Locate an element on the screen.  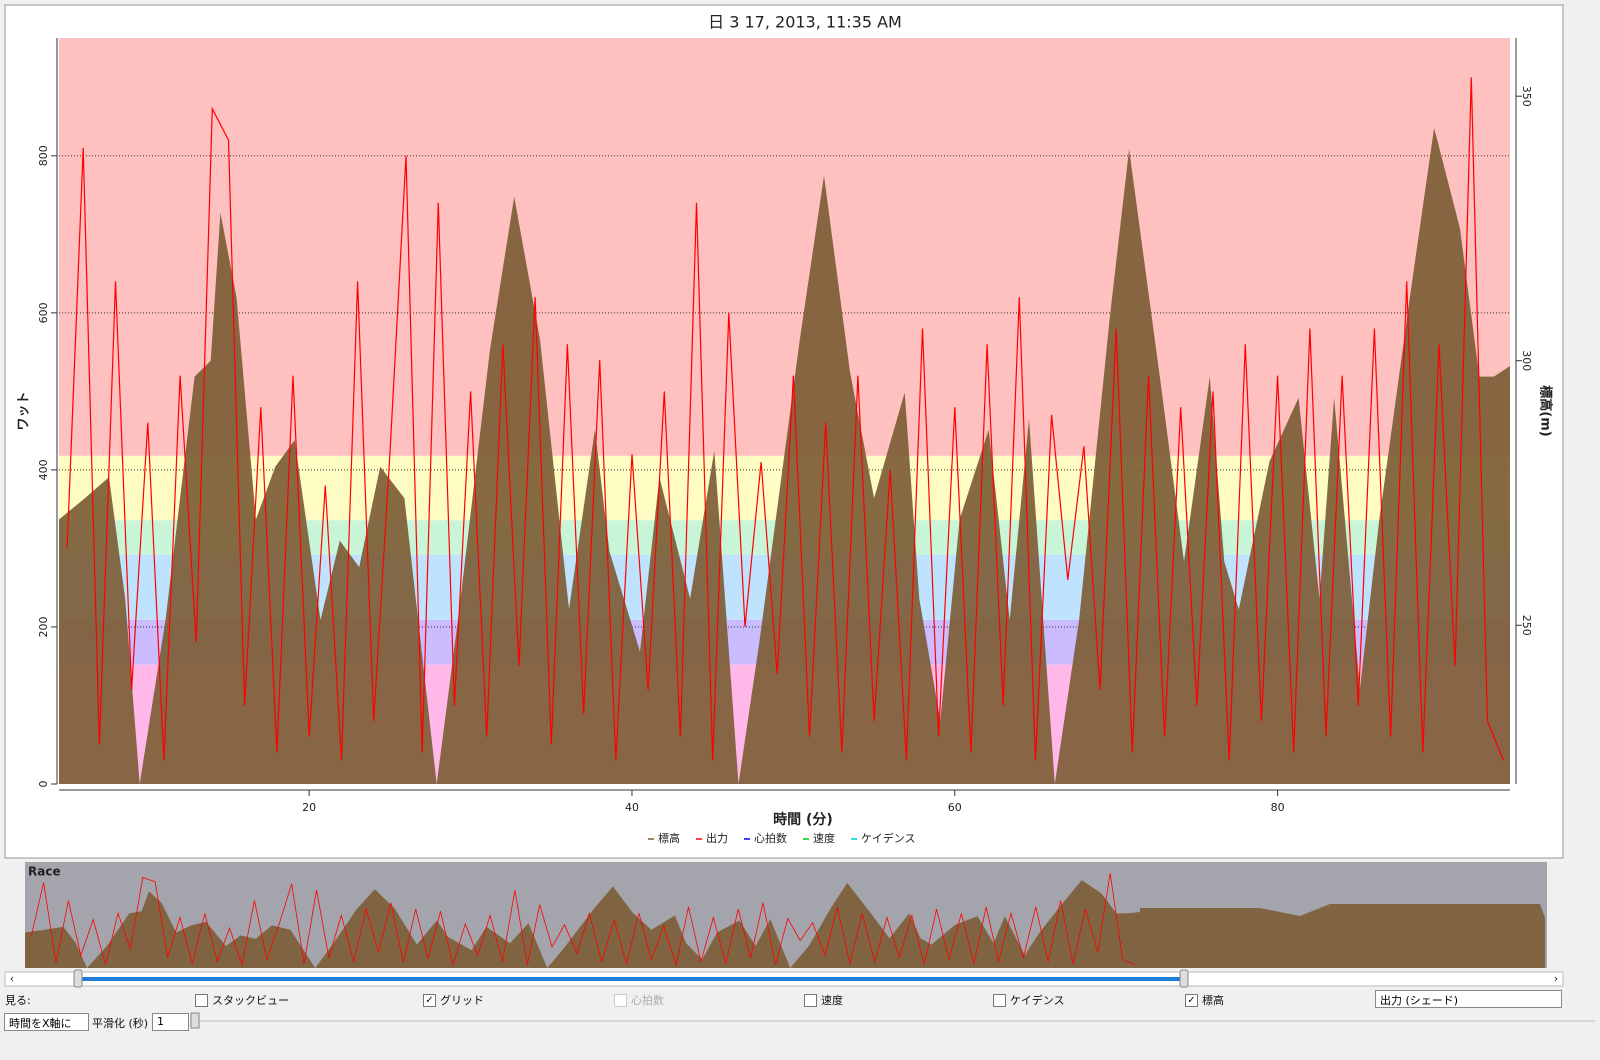
checkbox: 速度 is located at coordinates (823, 1000).